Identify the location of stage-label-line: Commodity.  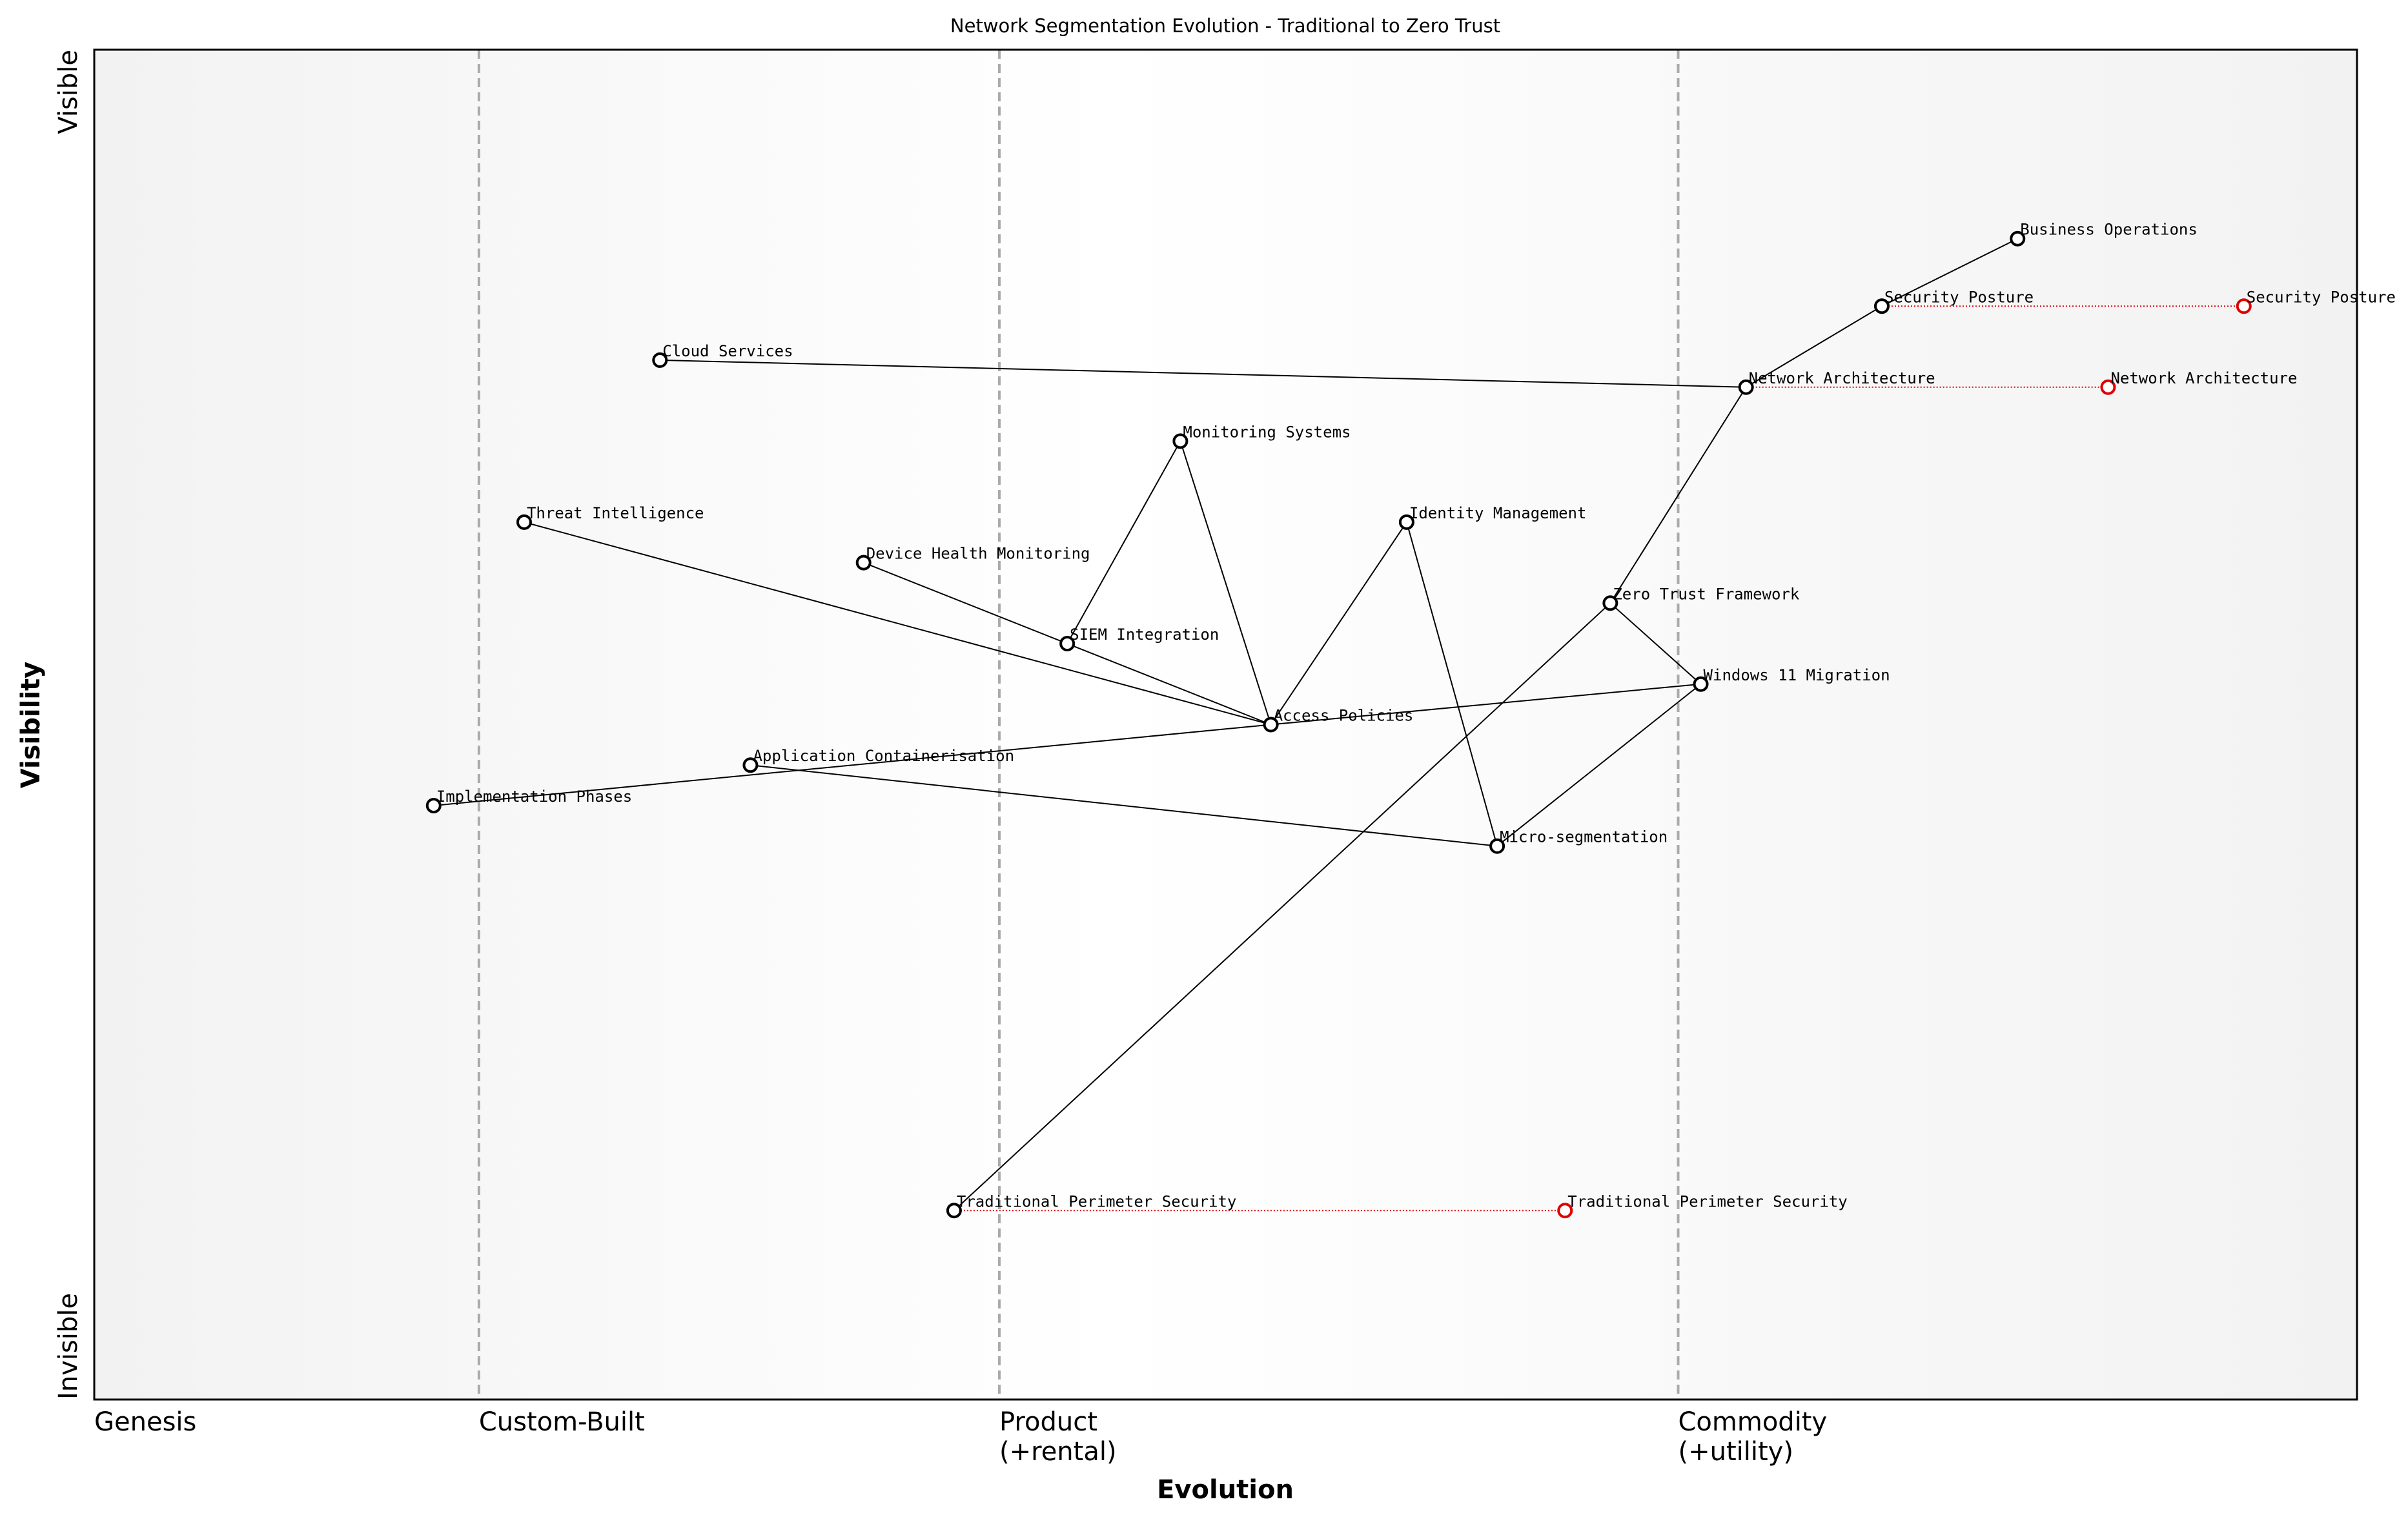
(1753, 1422).